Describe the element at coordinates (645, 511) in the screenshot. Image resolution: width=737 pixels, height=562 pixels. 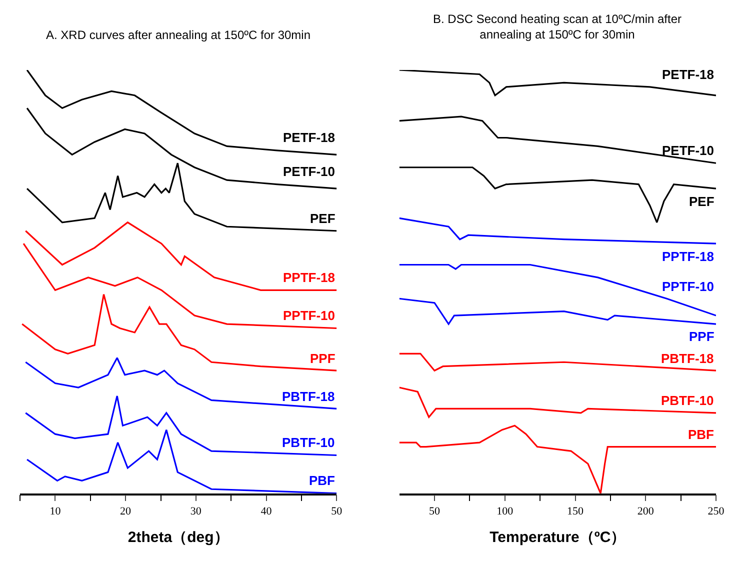
I see `x-tick-label: 200` at that location.